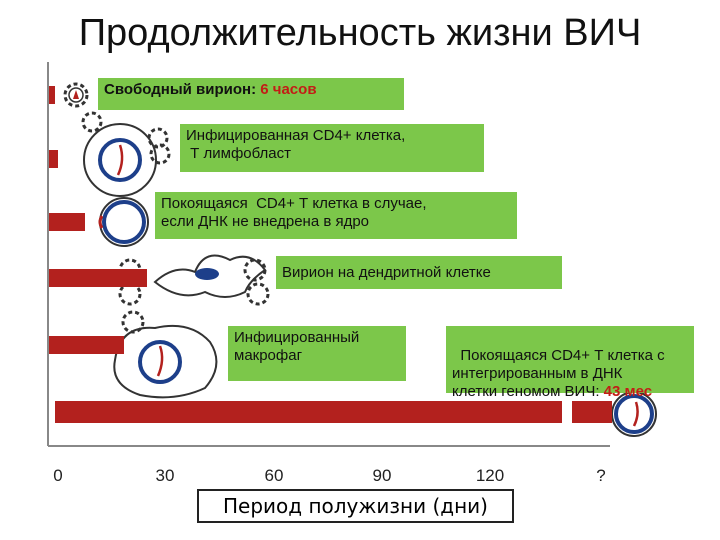  Describe the element at coordinates (98, 278) in the screenshot. I see `bar-dendritic` at that location.